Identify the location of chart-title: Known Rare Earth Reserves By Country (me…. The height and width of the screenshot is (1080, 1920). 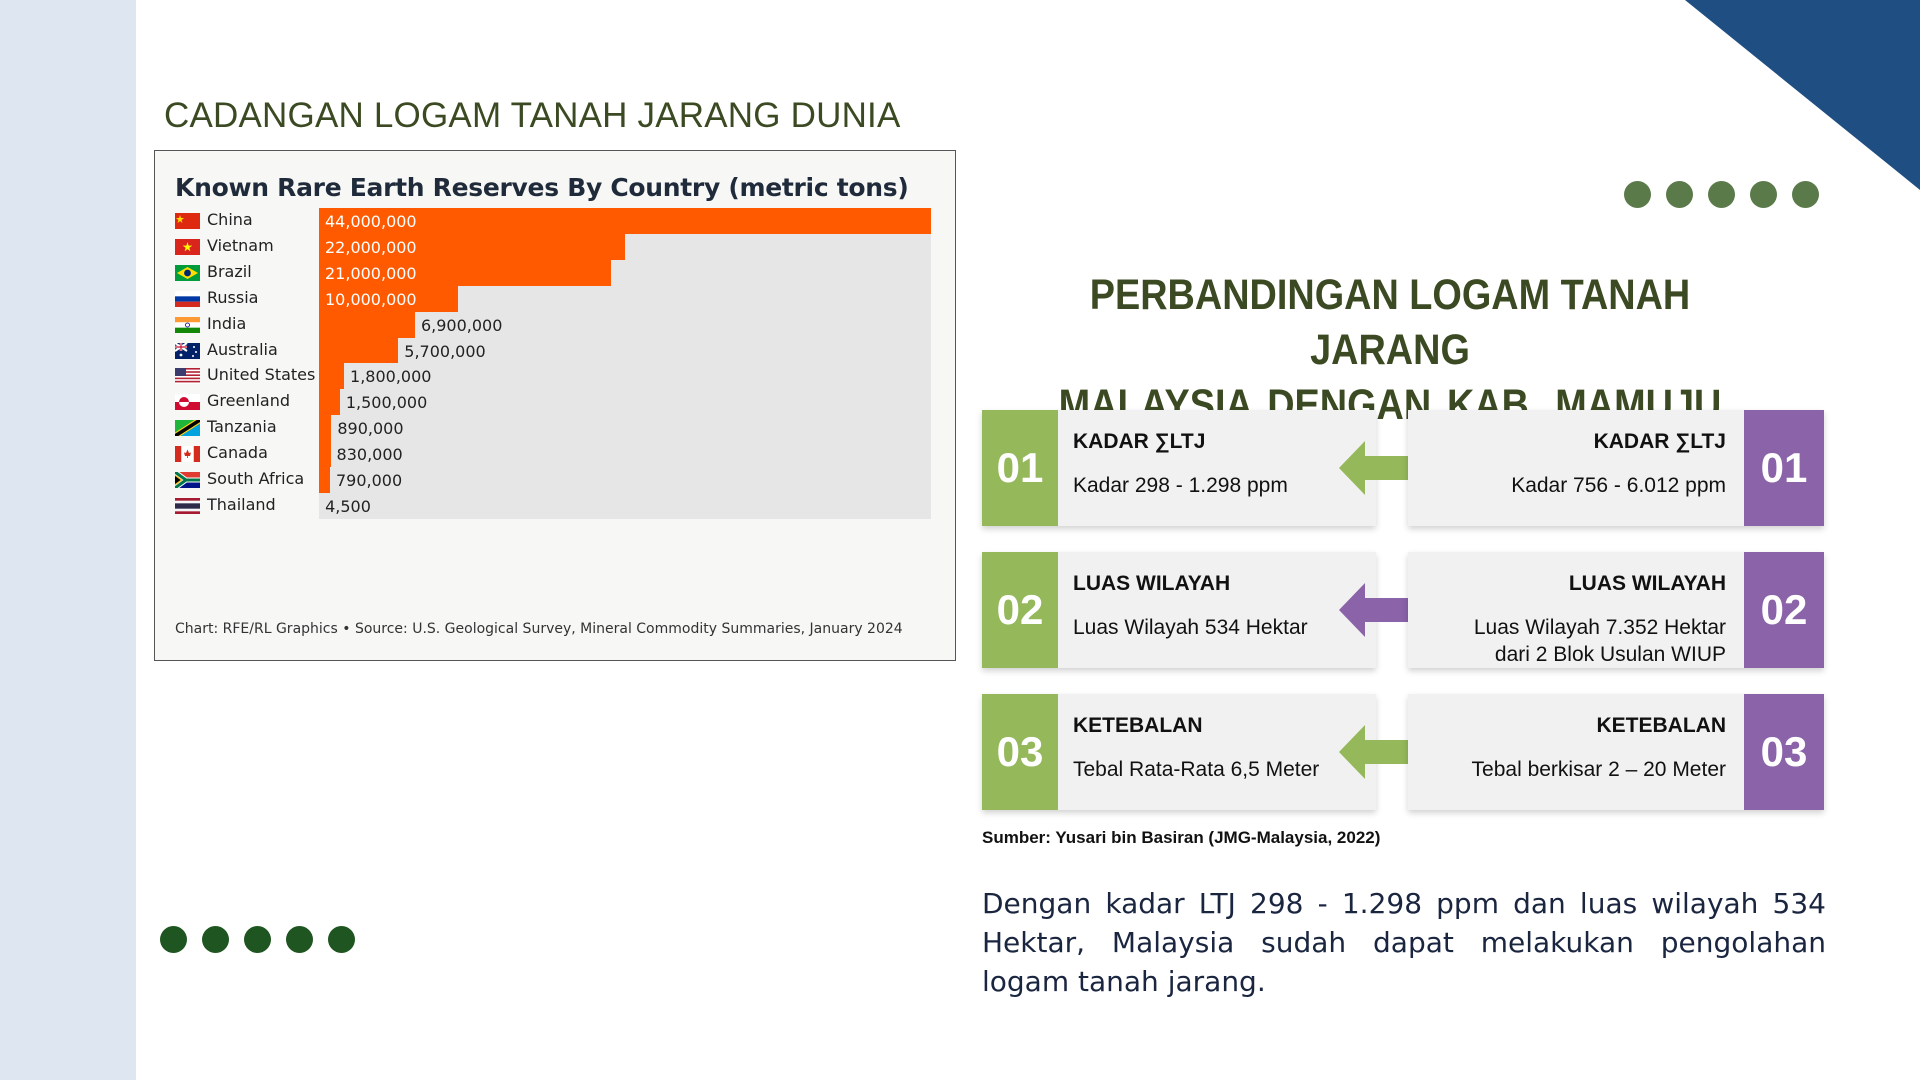
(542, 187).